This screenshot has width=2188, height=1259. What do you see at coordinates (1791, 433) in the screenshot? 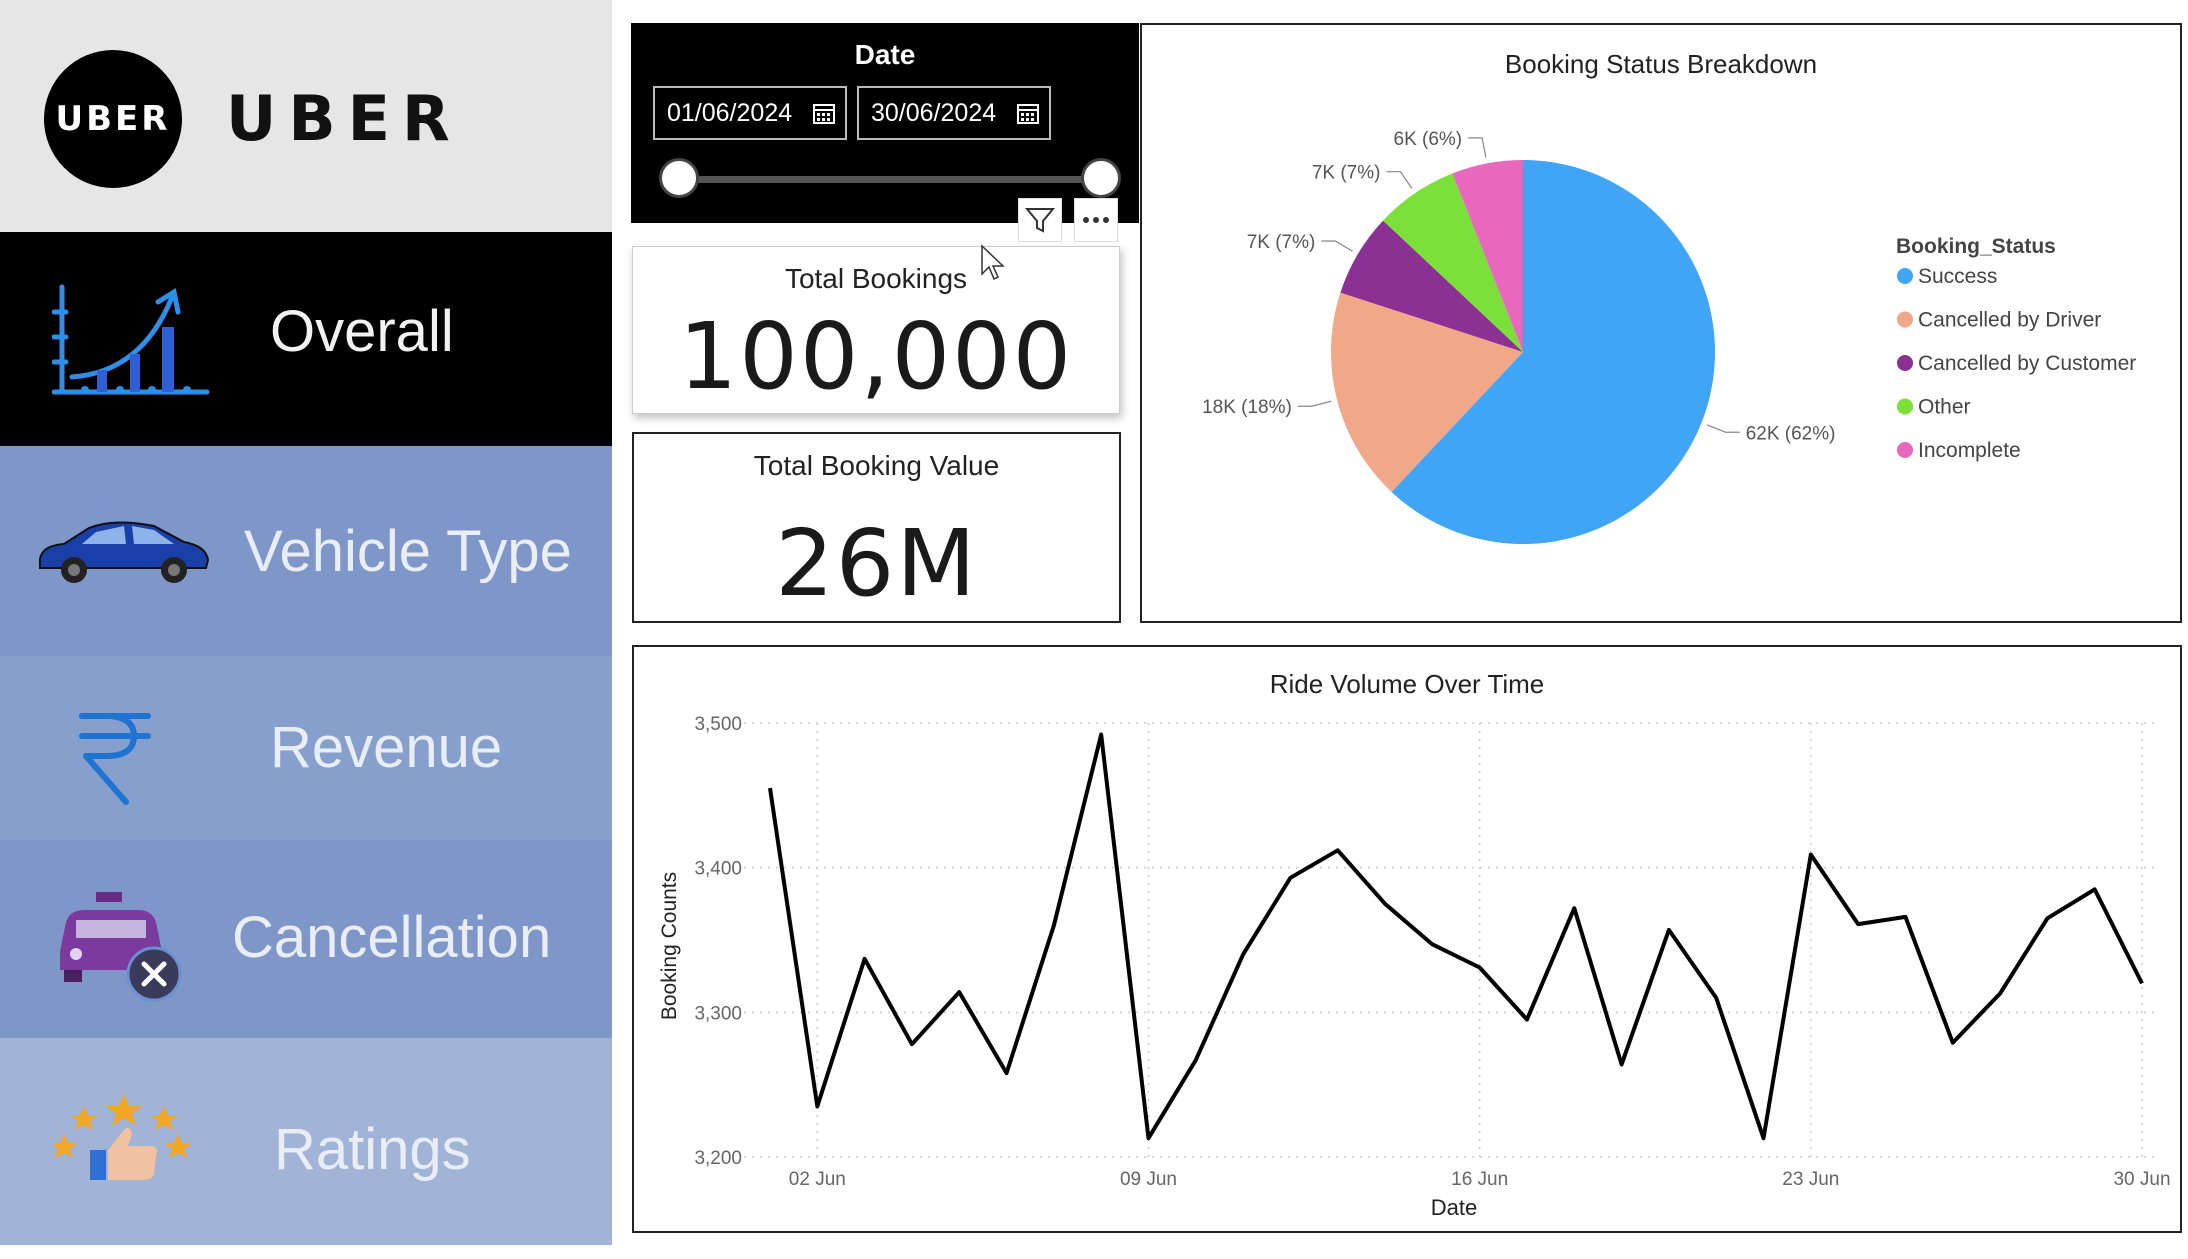
I see `pie-data-label: 62K (62%)` at bounding box center [1791, 433].